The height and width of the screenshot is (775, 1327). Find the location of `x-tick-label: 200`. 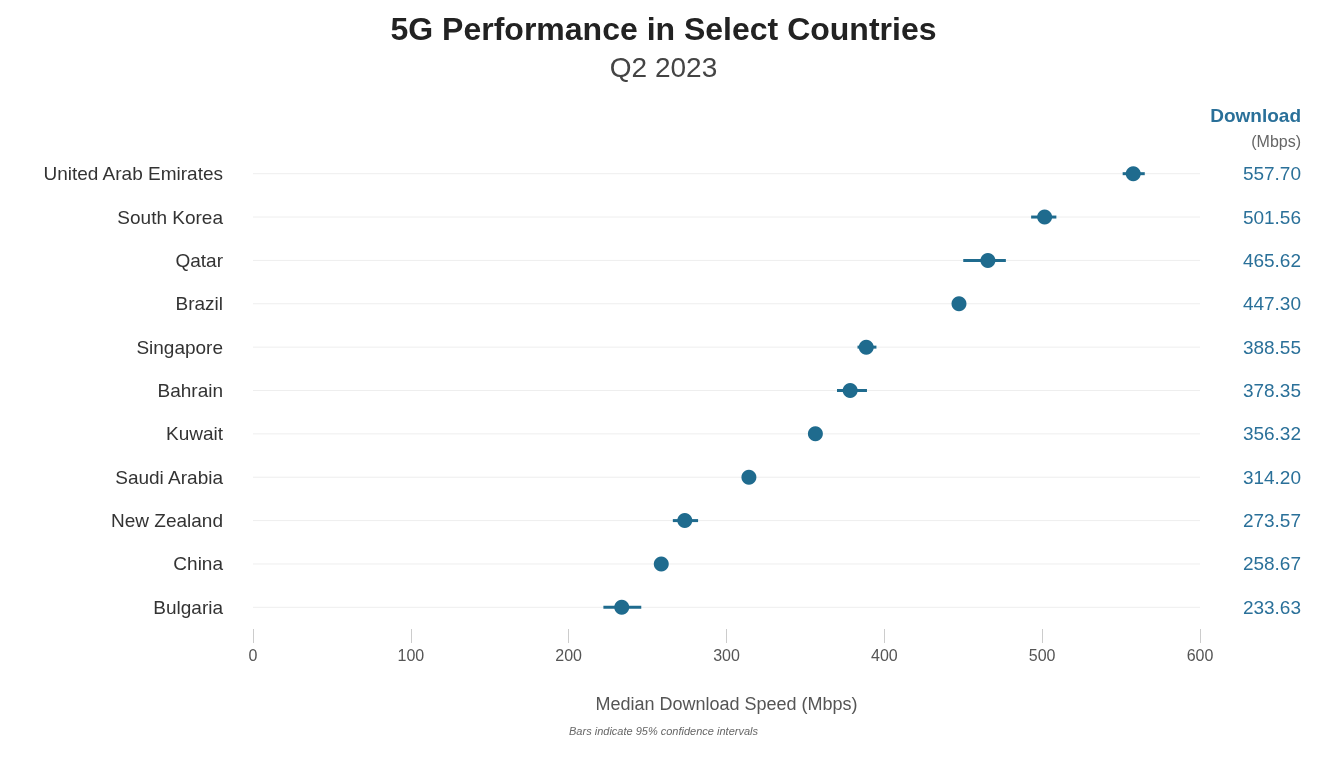

x-tick-label: 200 is located at coordinates (569, 655).